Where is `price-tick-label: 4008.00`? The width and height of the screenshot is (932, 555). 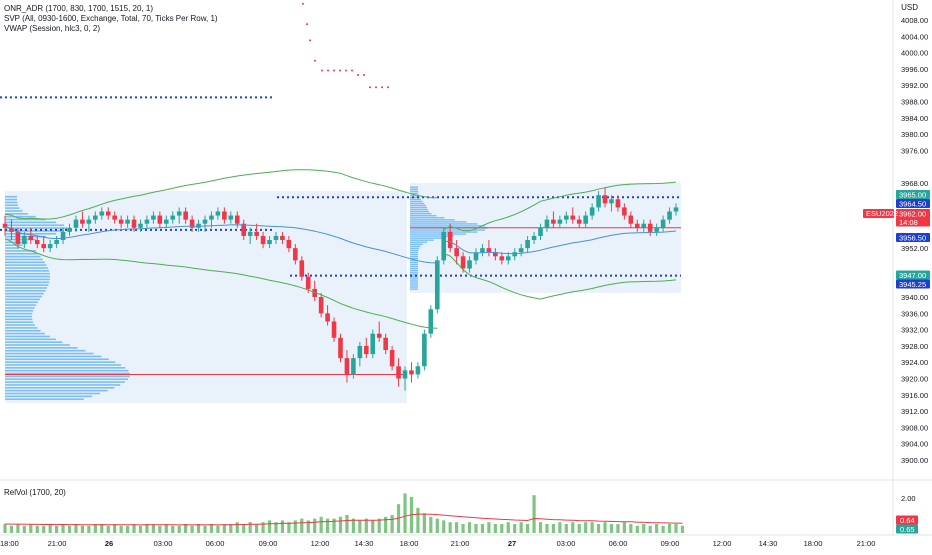 price-tick-label: 4008.00 is located at coordinates (914, 20).